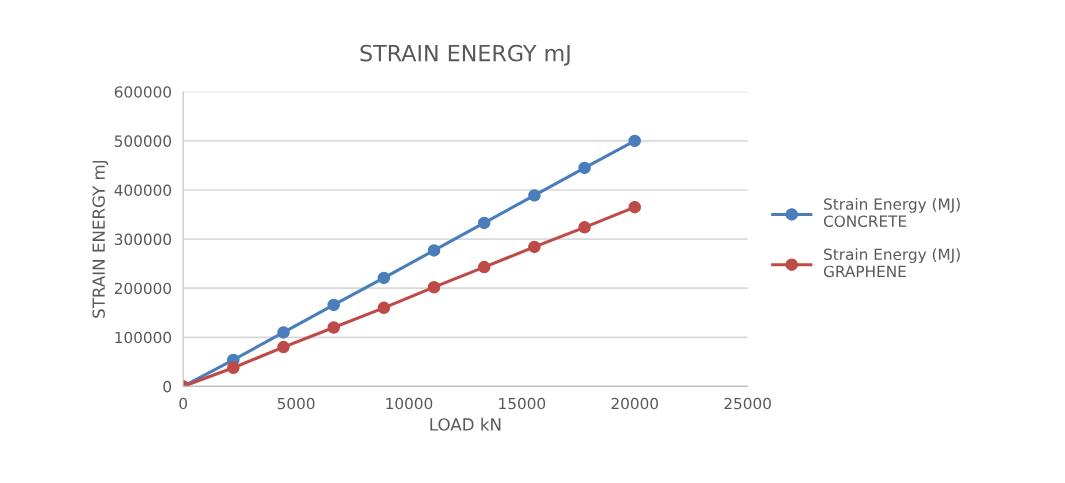  I want to click on legend-label: Strain Energy (MJ) CONCRETE, so click(891, 212).